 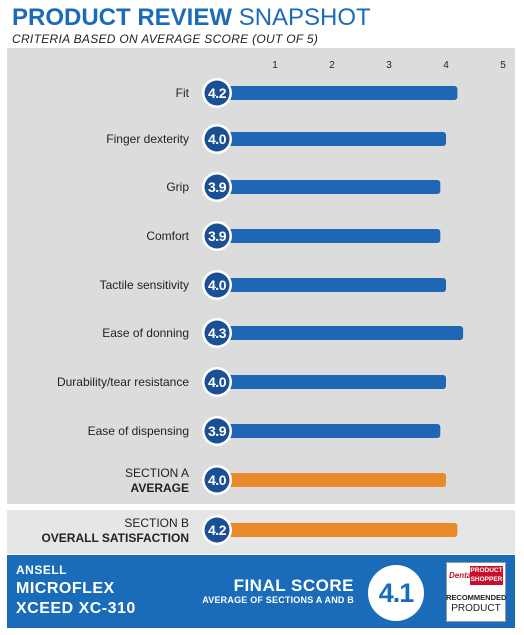 What do you see at coordinates (461, 575) in the screenshot?
I see `logo-dental-text: Dental` at bounding box center [461, 575].